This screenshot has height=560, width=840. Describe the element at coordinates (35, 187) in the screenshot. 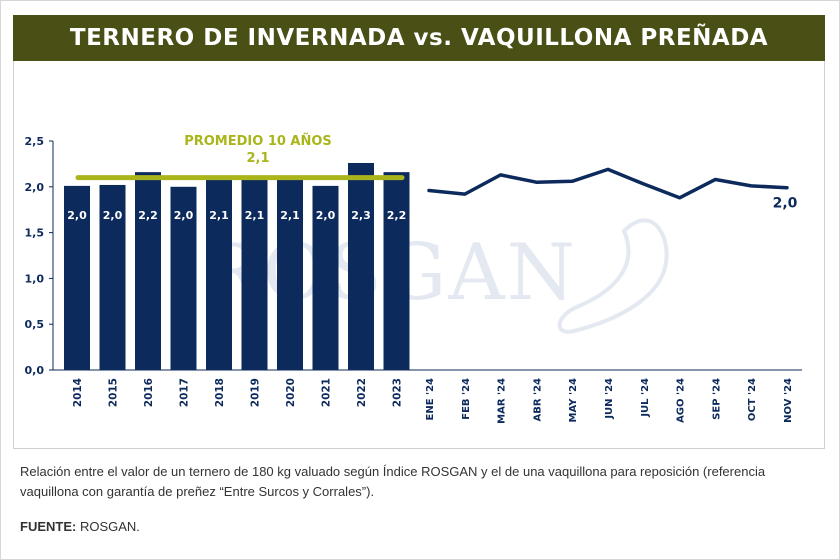

I see `y-tick-label: 2,0` at that location.